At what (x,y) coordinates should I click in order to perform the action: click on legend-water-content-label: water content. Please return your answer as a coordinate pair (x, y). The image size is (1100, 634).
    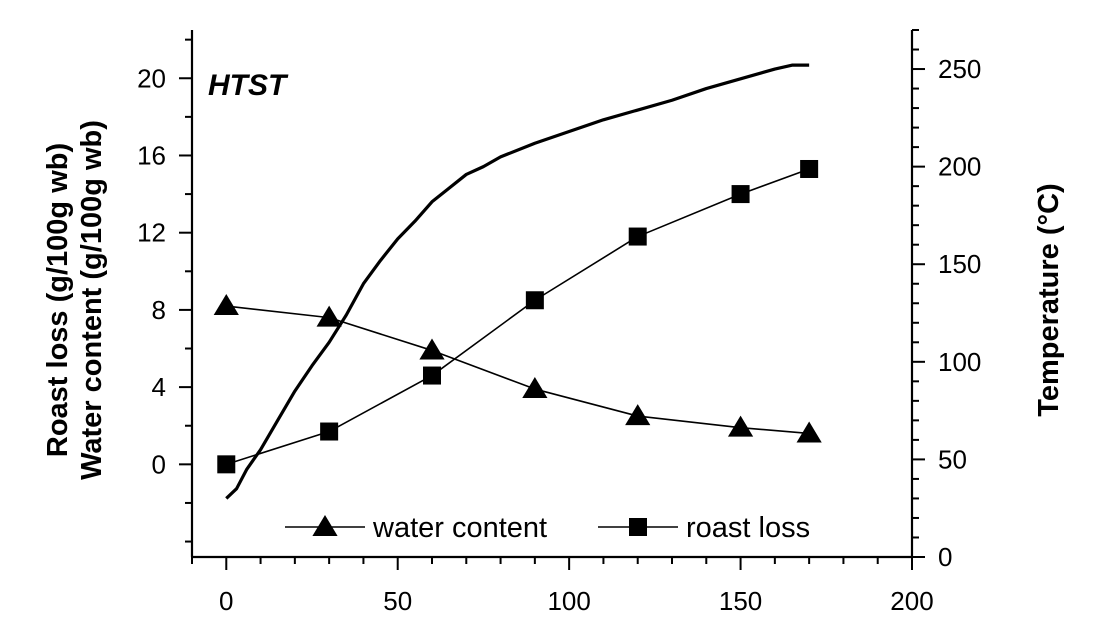
    Looking at the image, I should click on (459, 528).